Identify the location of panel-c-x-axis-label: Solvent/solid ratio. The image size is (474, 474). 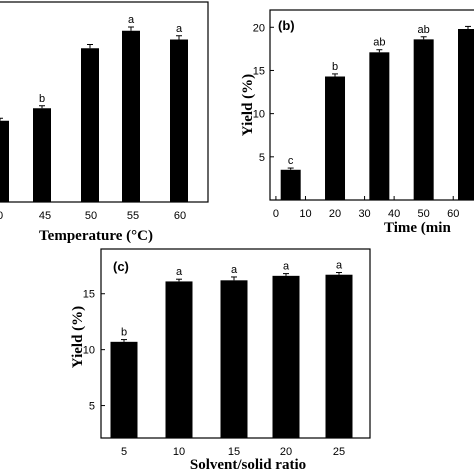
(248, 465).